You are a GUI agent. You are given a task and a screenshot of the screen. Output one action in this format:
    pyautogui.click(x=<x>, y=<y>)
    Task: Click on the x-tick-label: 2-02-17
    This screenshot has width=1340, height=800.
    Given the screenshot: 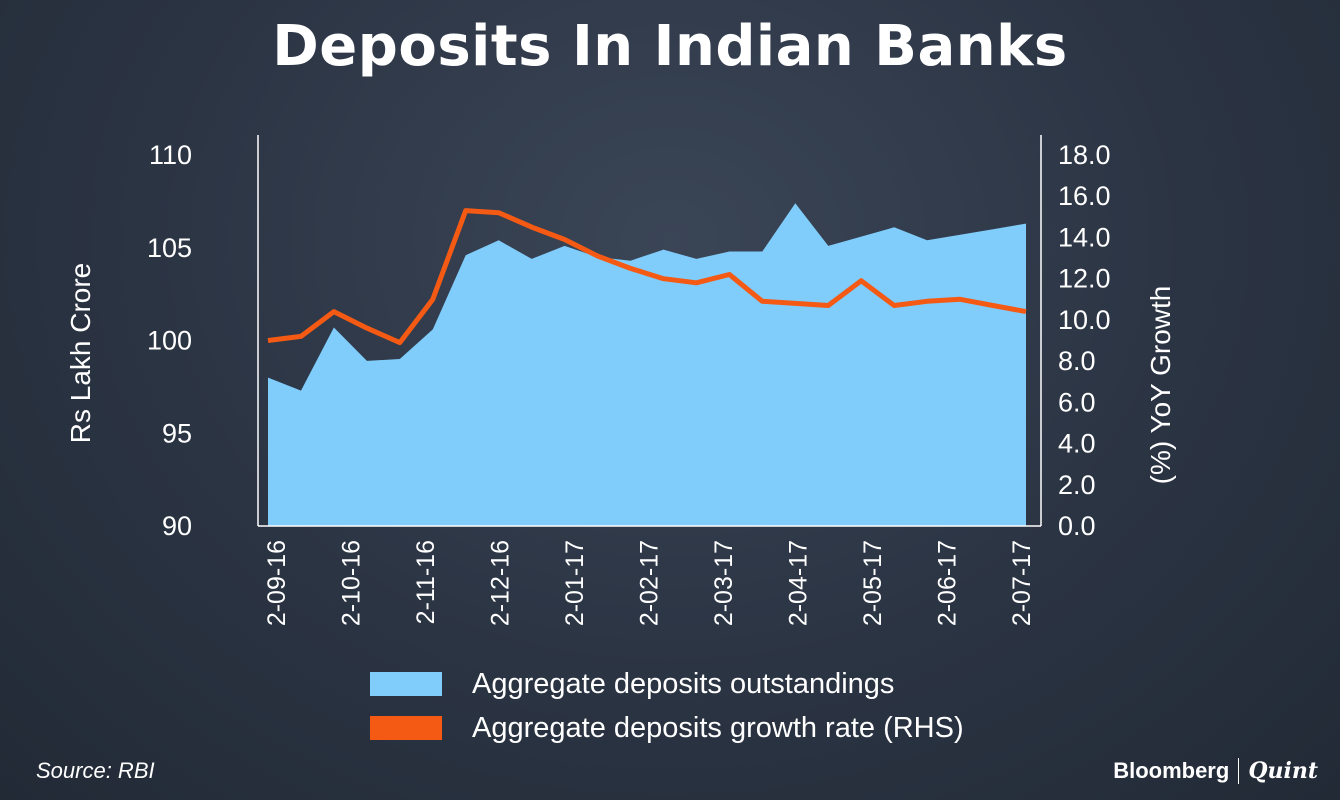 What is the action you would take?
    pyautogui.click(x=650, y=583)
    